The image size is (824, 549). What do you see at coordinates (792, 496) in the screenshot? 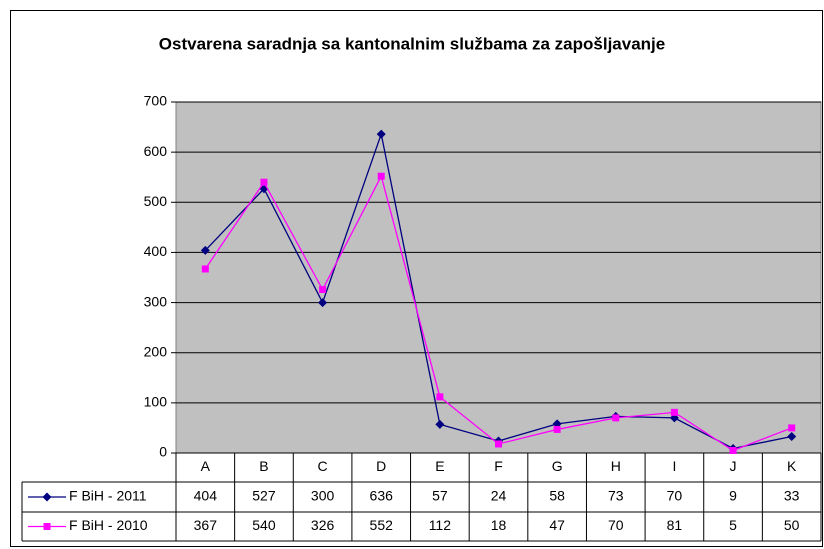
I see `table-value: 33` at bounding box center [792, 496].